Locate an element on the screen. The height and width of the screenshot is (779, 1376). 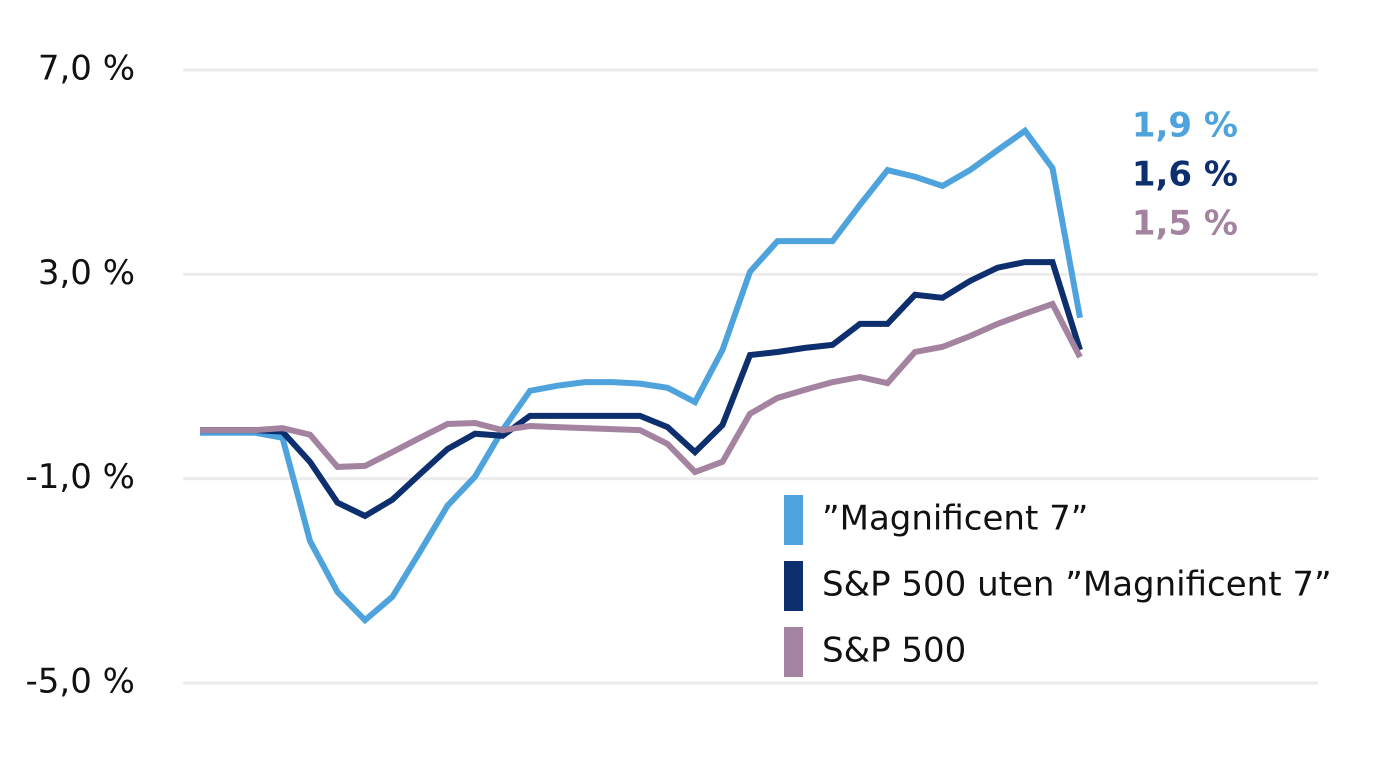
y-tick-label: 3,0 % is located at coordinates (86, 273).